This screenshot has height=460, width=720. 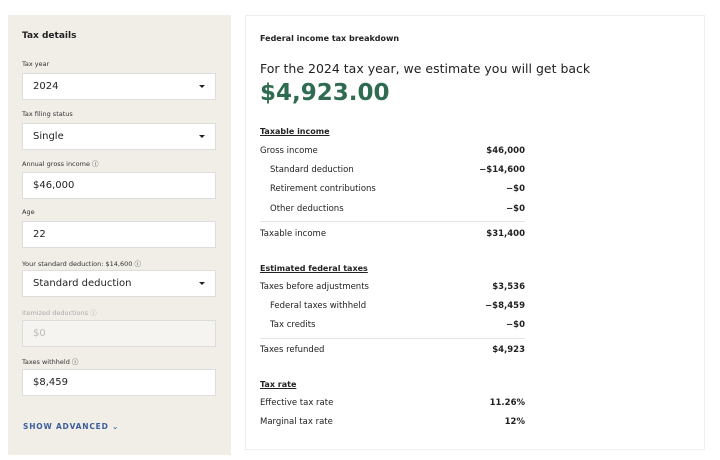 What do you see at coordinates (116, 426) in the screenshot?
I see `chevron-down-icon: ⌄` at bounding box center [116, 426].